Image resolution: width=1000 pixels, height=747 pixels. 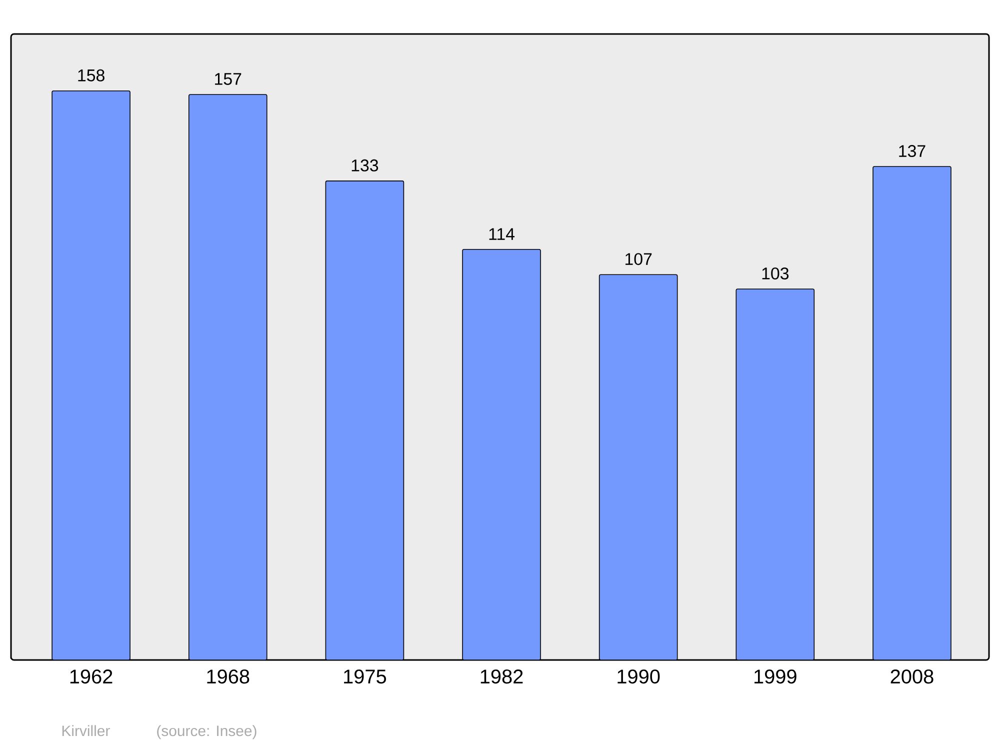 I want to click on data-label: 107, so click(x=639, y=259).